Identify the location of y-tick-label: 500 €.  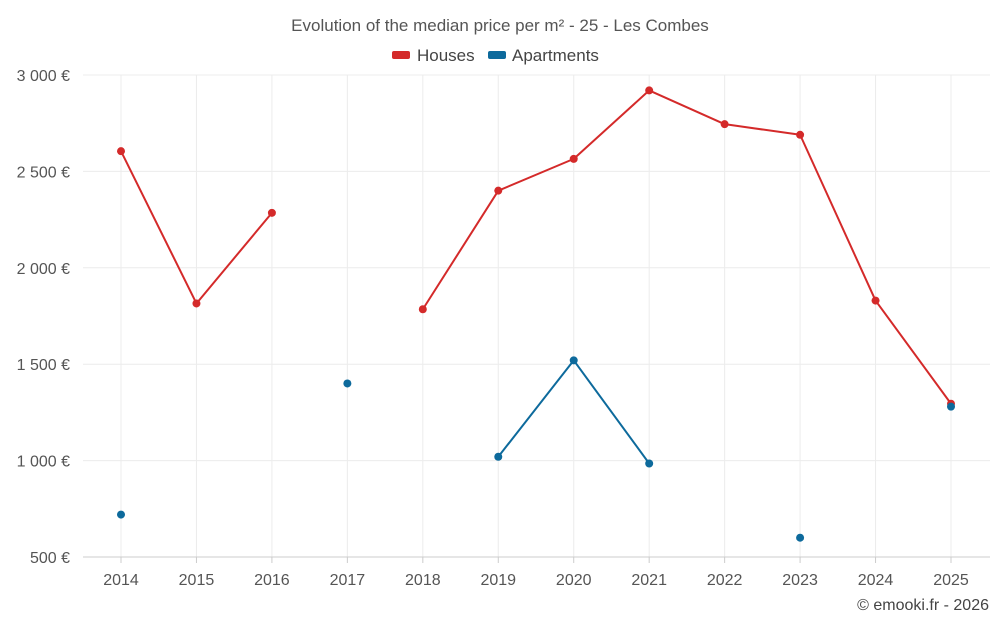
(50, 558).